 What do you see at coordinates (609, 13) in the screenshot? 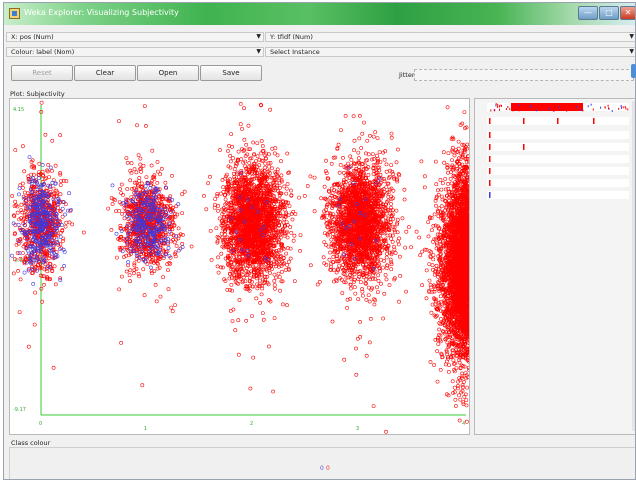
I see `maximize-button: □` at bounding box center [609, 13].